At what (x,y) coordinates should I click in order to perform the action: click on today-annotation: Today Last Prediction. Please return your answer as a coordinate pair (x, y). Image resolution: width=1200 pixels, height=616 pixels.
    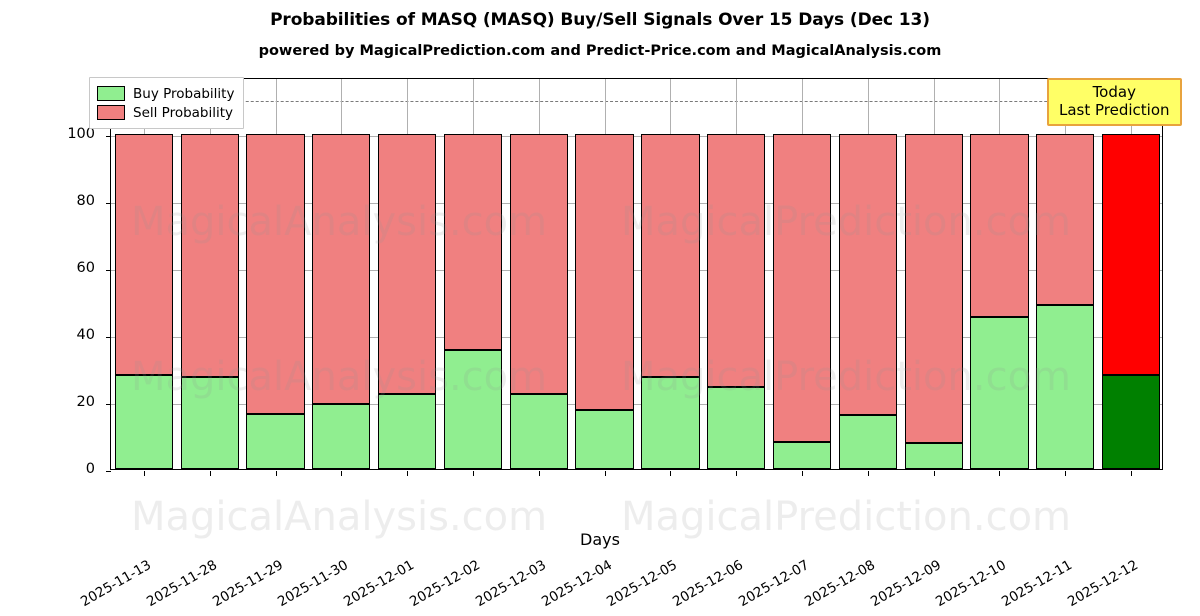
    Looking at the image, I should click on (1114, 102).